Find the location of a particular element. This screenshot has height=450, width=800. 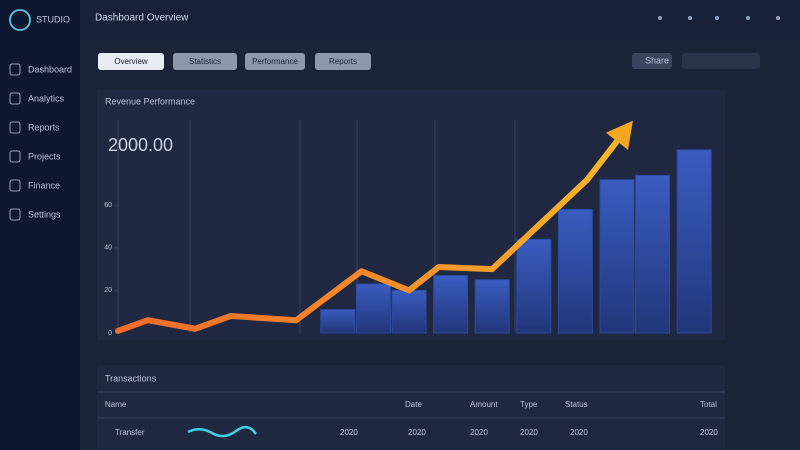

y-tick-label: 0 is located at coordinates (110, 333).